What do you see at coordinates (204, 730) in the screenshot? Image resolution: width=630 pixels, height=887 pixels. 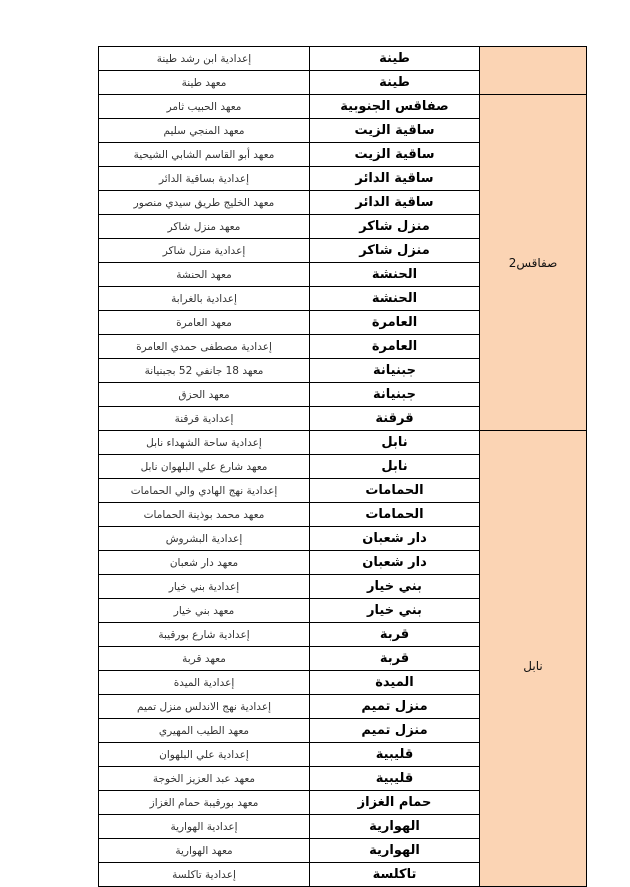 I see `school-cell: معهد الطيب المهيري` at bounding box center [204, 730].